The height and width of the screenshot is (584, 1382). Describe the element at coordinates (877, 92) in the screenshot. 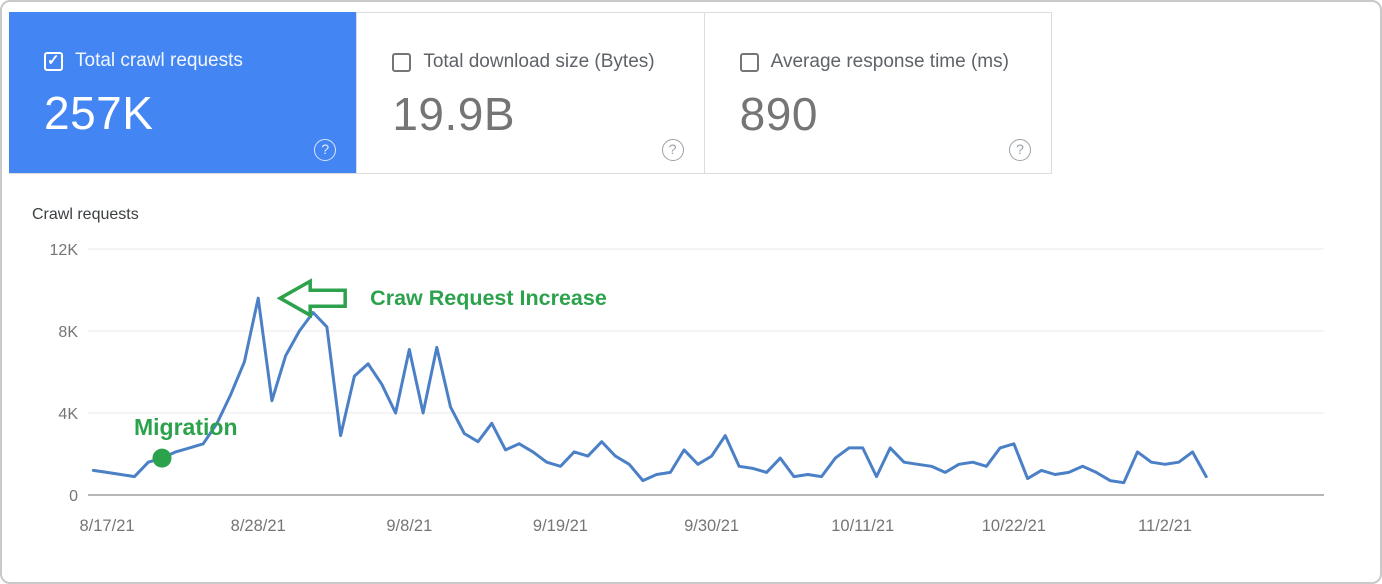

I see `metric-card-average-response-time: Average response time (ms) 890 ?` at that location.